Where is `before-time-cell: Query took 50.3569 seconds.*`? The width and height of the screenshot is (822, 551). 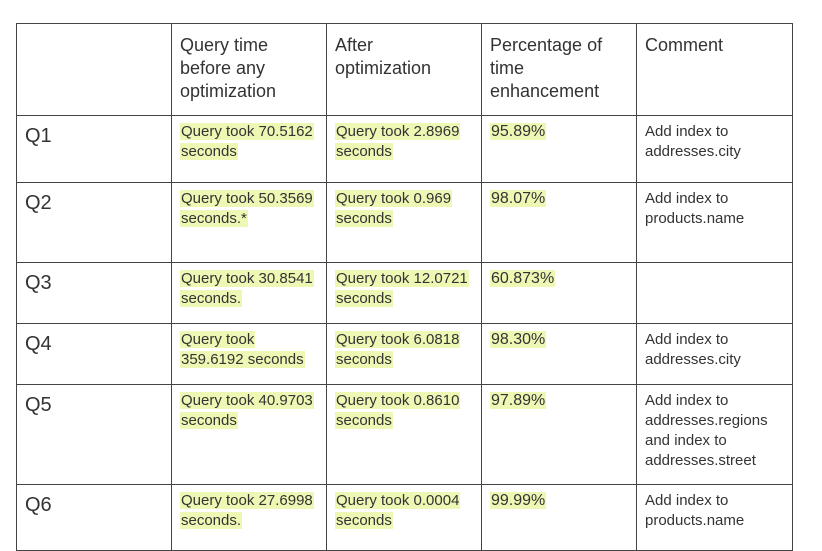 before-time-cell: Query took 50.3569 seconds.* is located at coordinates (249, 222).